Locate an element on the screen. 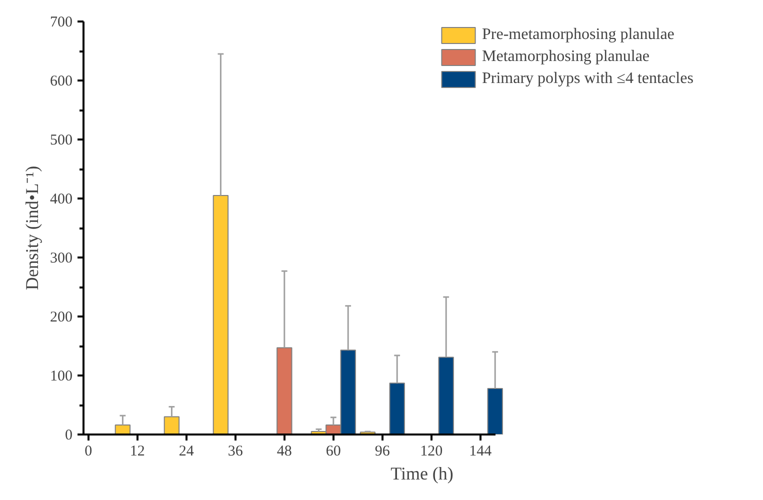  y-tick-label: 200 is located at coordinates (61, 318).